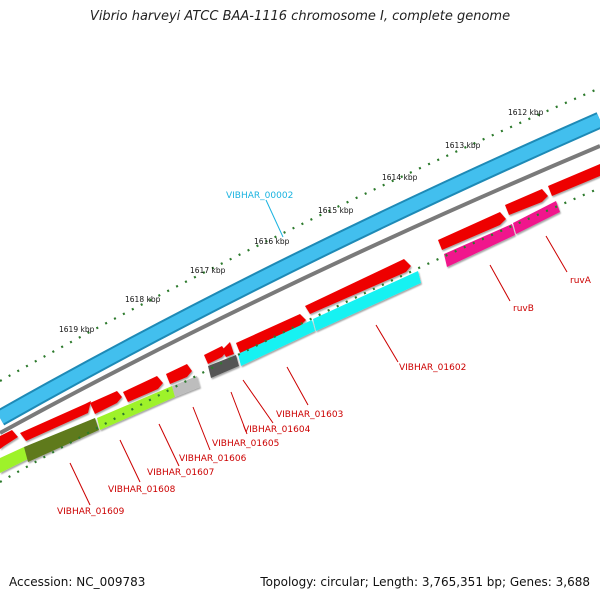 The height and width of the screenshot is (600, 600). Describe the element at coordinates (400, 177) in the screenshot. I see `kbp-tick-label: 1614 kbp` at that location.